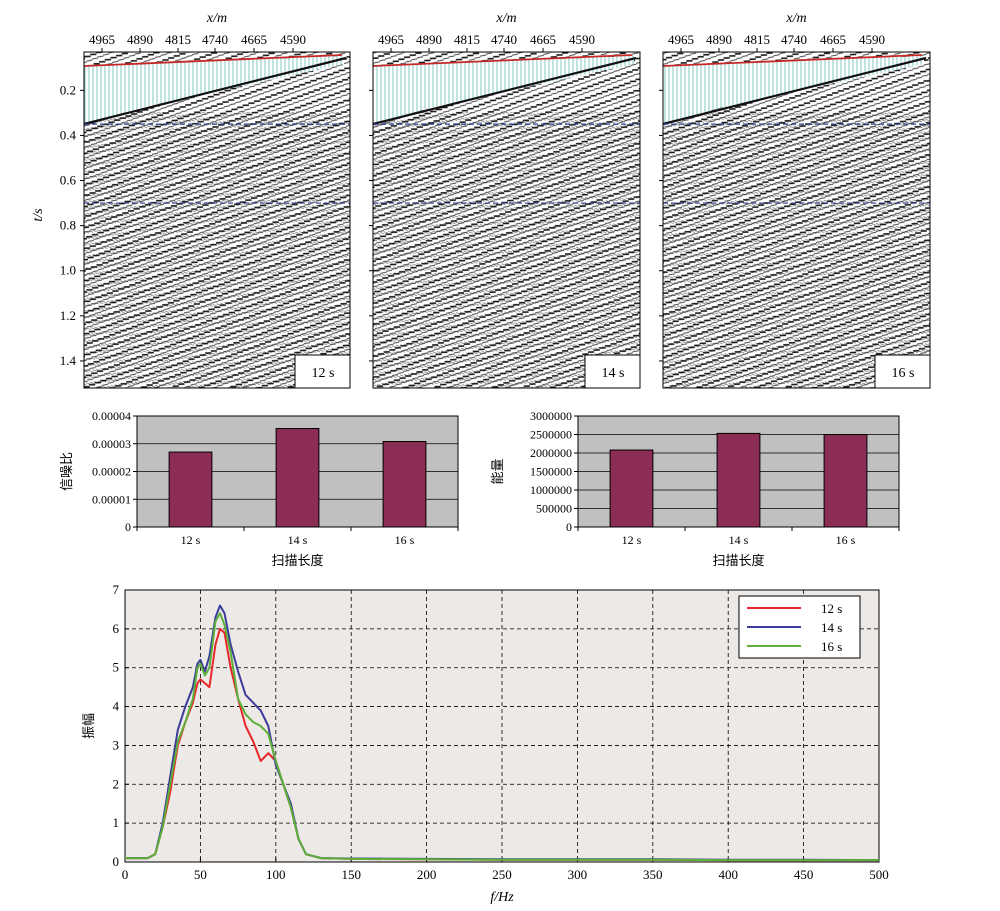 The image size is (1000, 911). Describe the element at coordinates (502, 874) in the screenshot. I see `x-tick-label: 250` at that location.